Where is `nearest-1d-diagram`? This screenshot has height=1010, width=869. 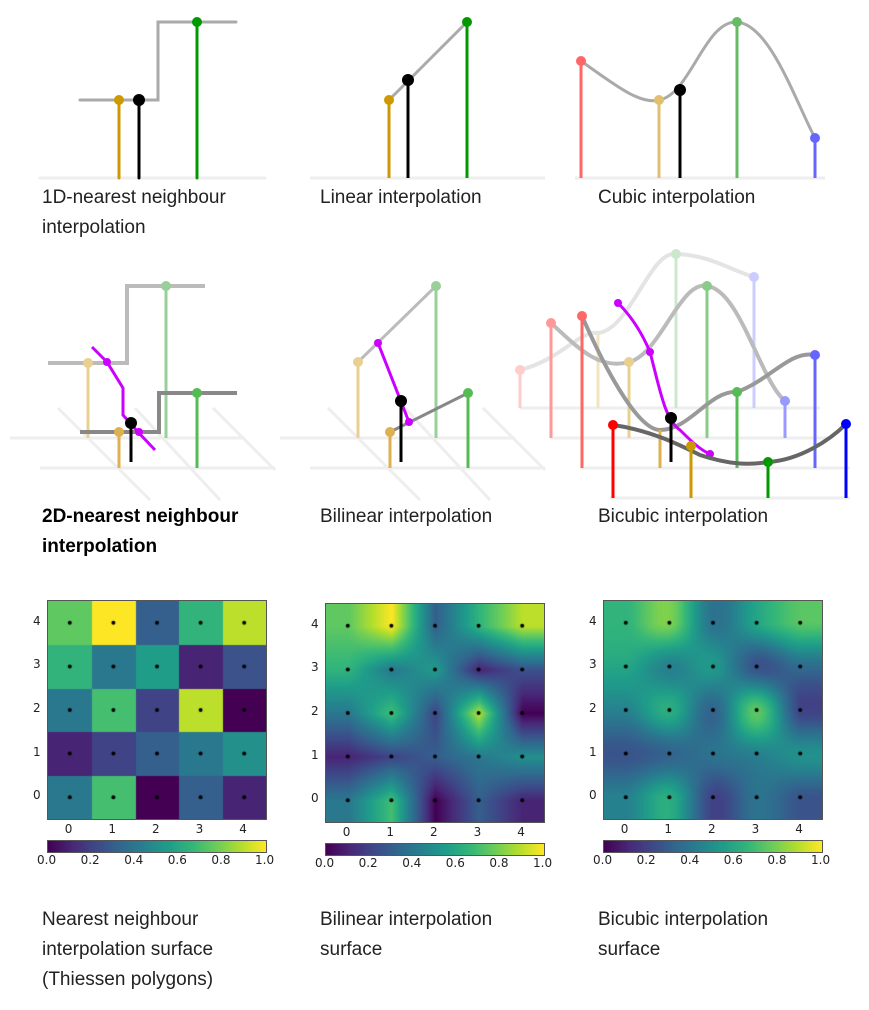
nearest-1d-diagram is located at coordinates (152, 98).